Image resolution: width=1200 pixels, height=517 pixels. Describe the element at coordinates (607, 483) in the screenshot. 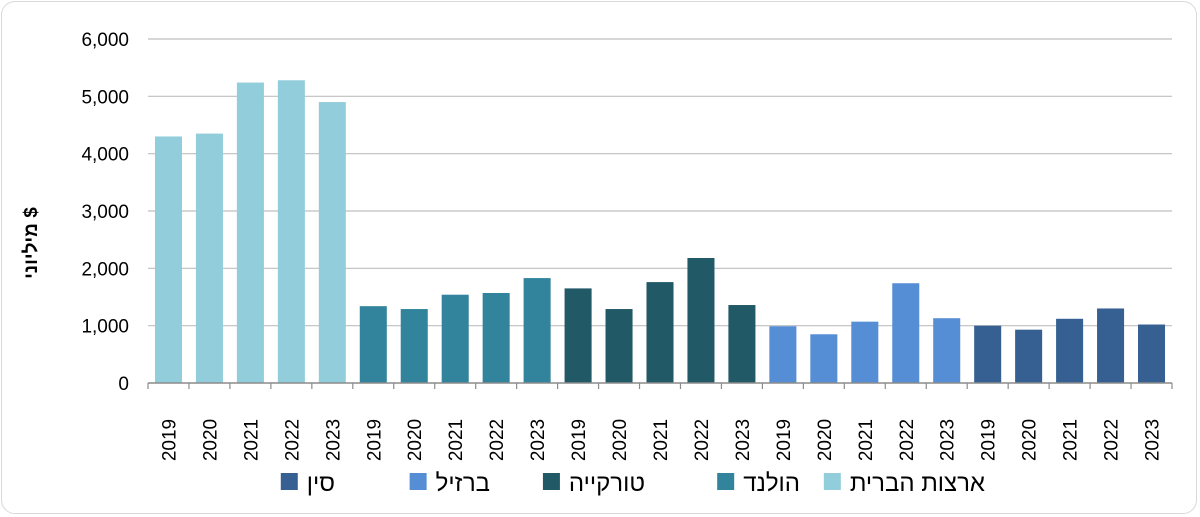

I see `legend-label: טורקייה` at that location.